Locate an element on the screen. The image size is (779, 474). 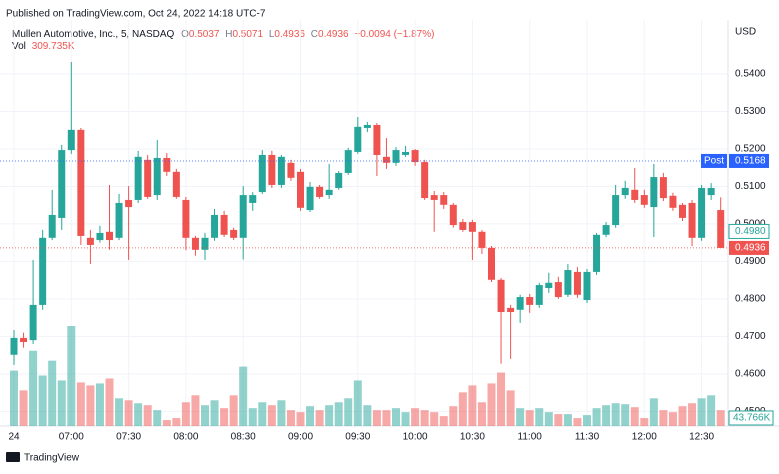
x-tick-label: 12:00 is located at coordinates (644, 437).